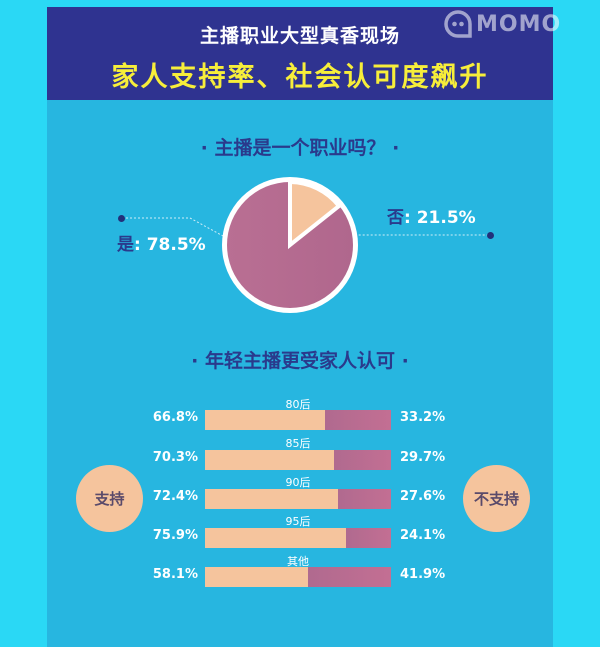  I want to click on bar-value-support: 66.8%, so click(175, 417).